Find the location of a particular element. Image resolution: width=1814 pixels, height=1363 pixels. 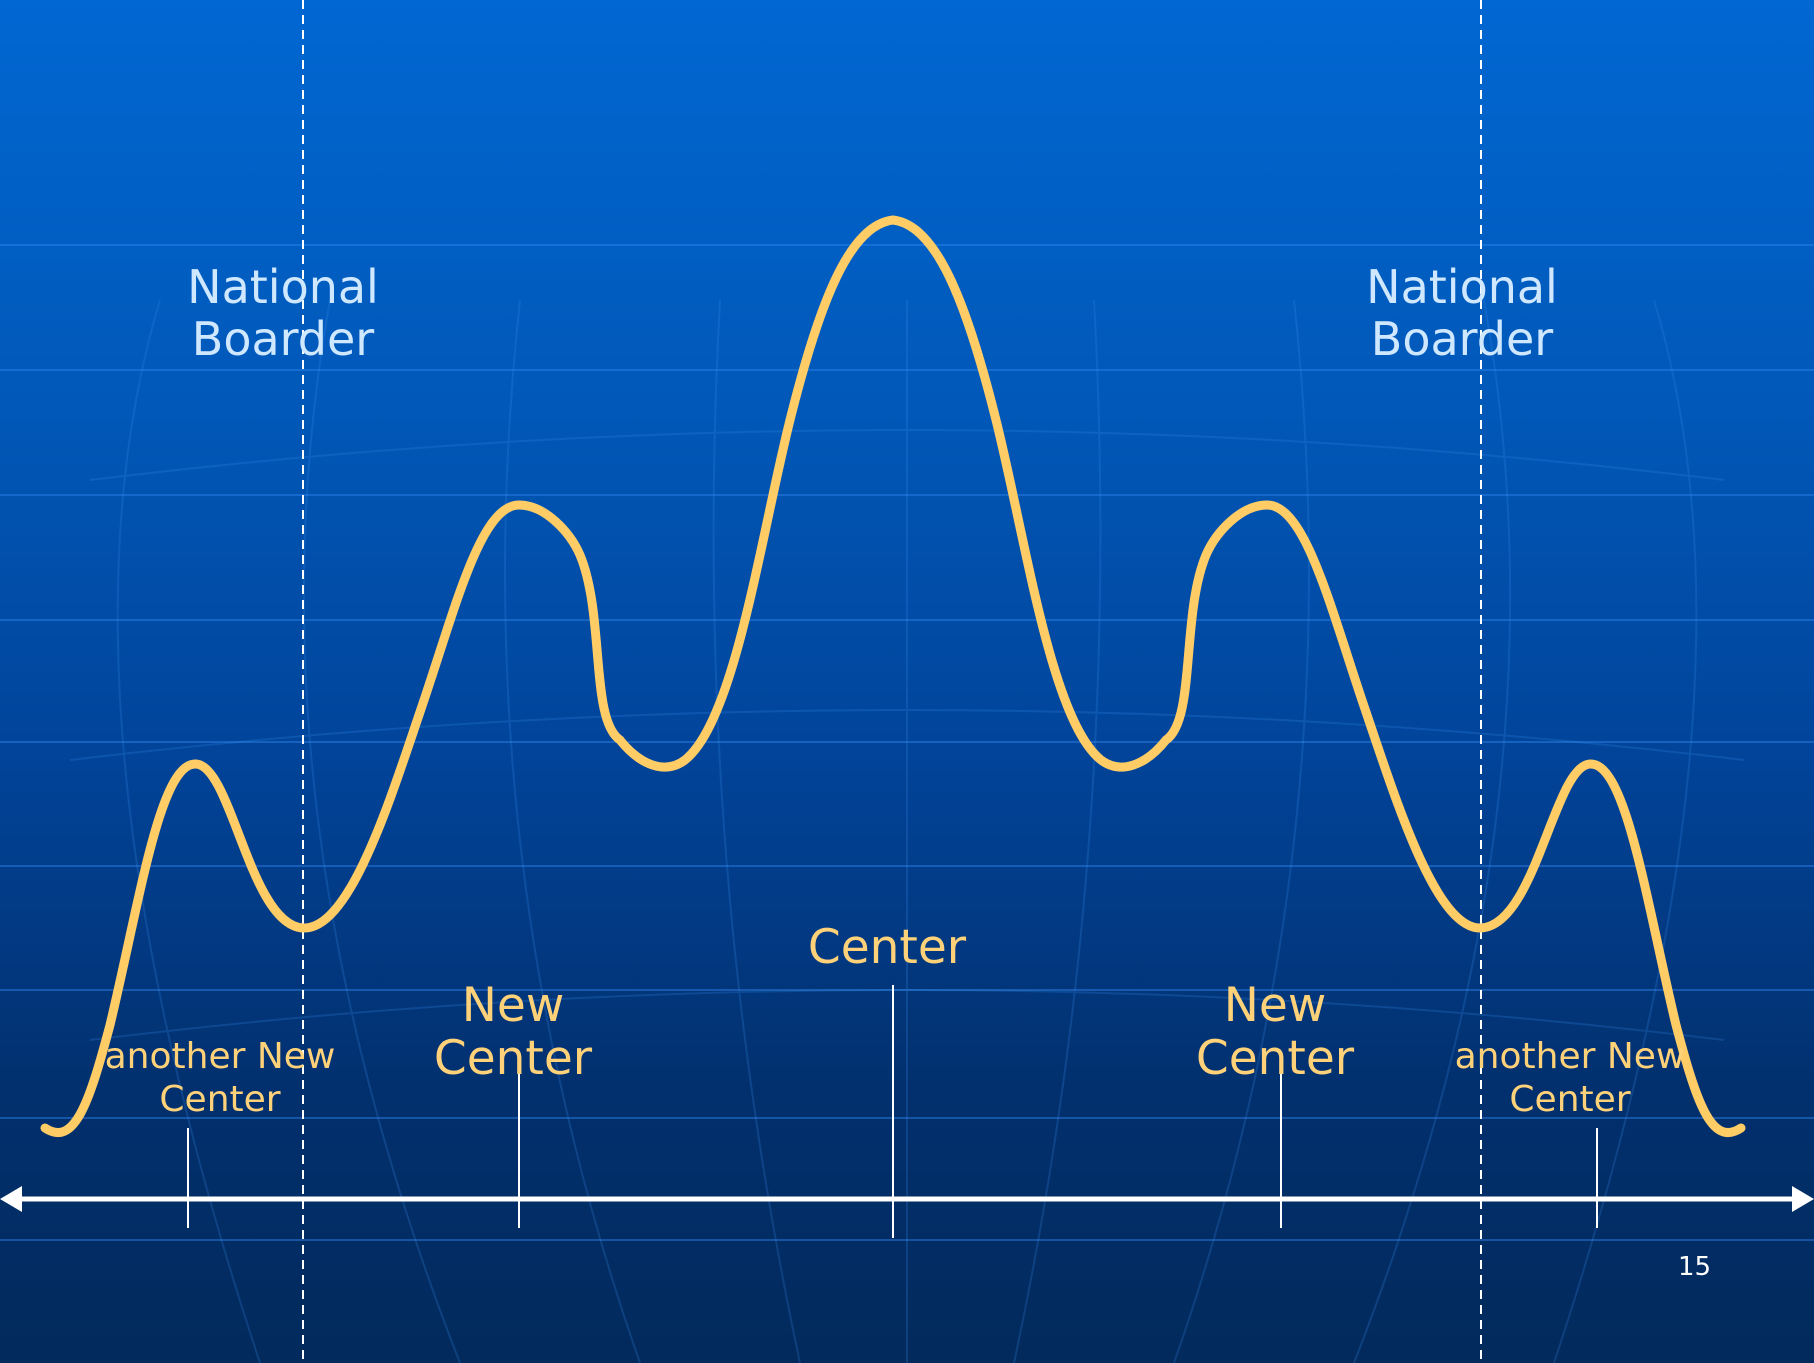

national-border-label-right-line2: Boarder is located at coordinates (1462, 338).